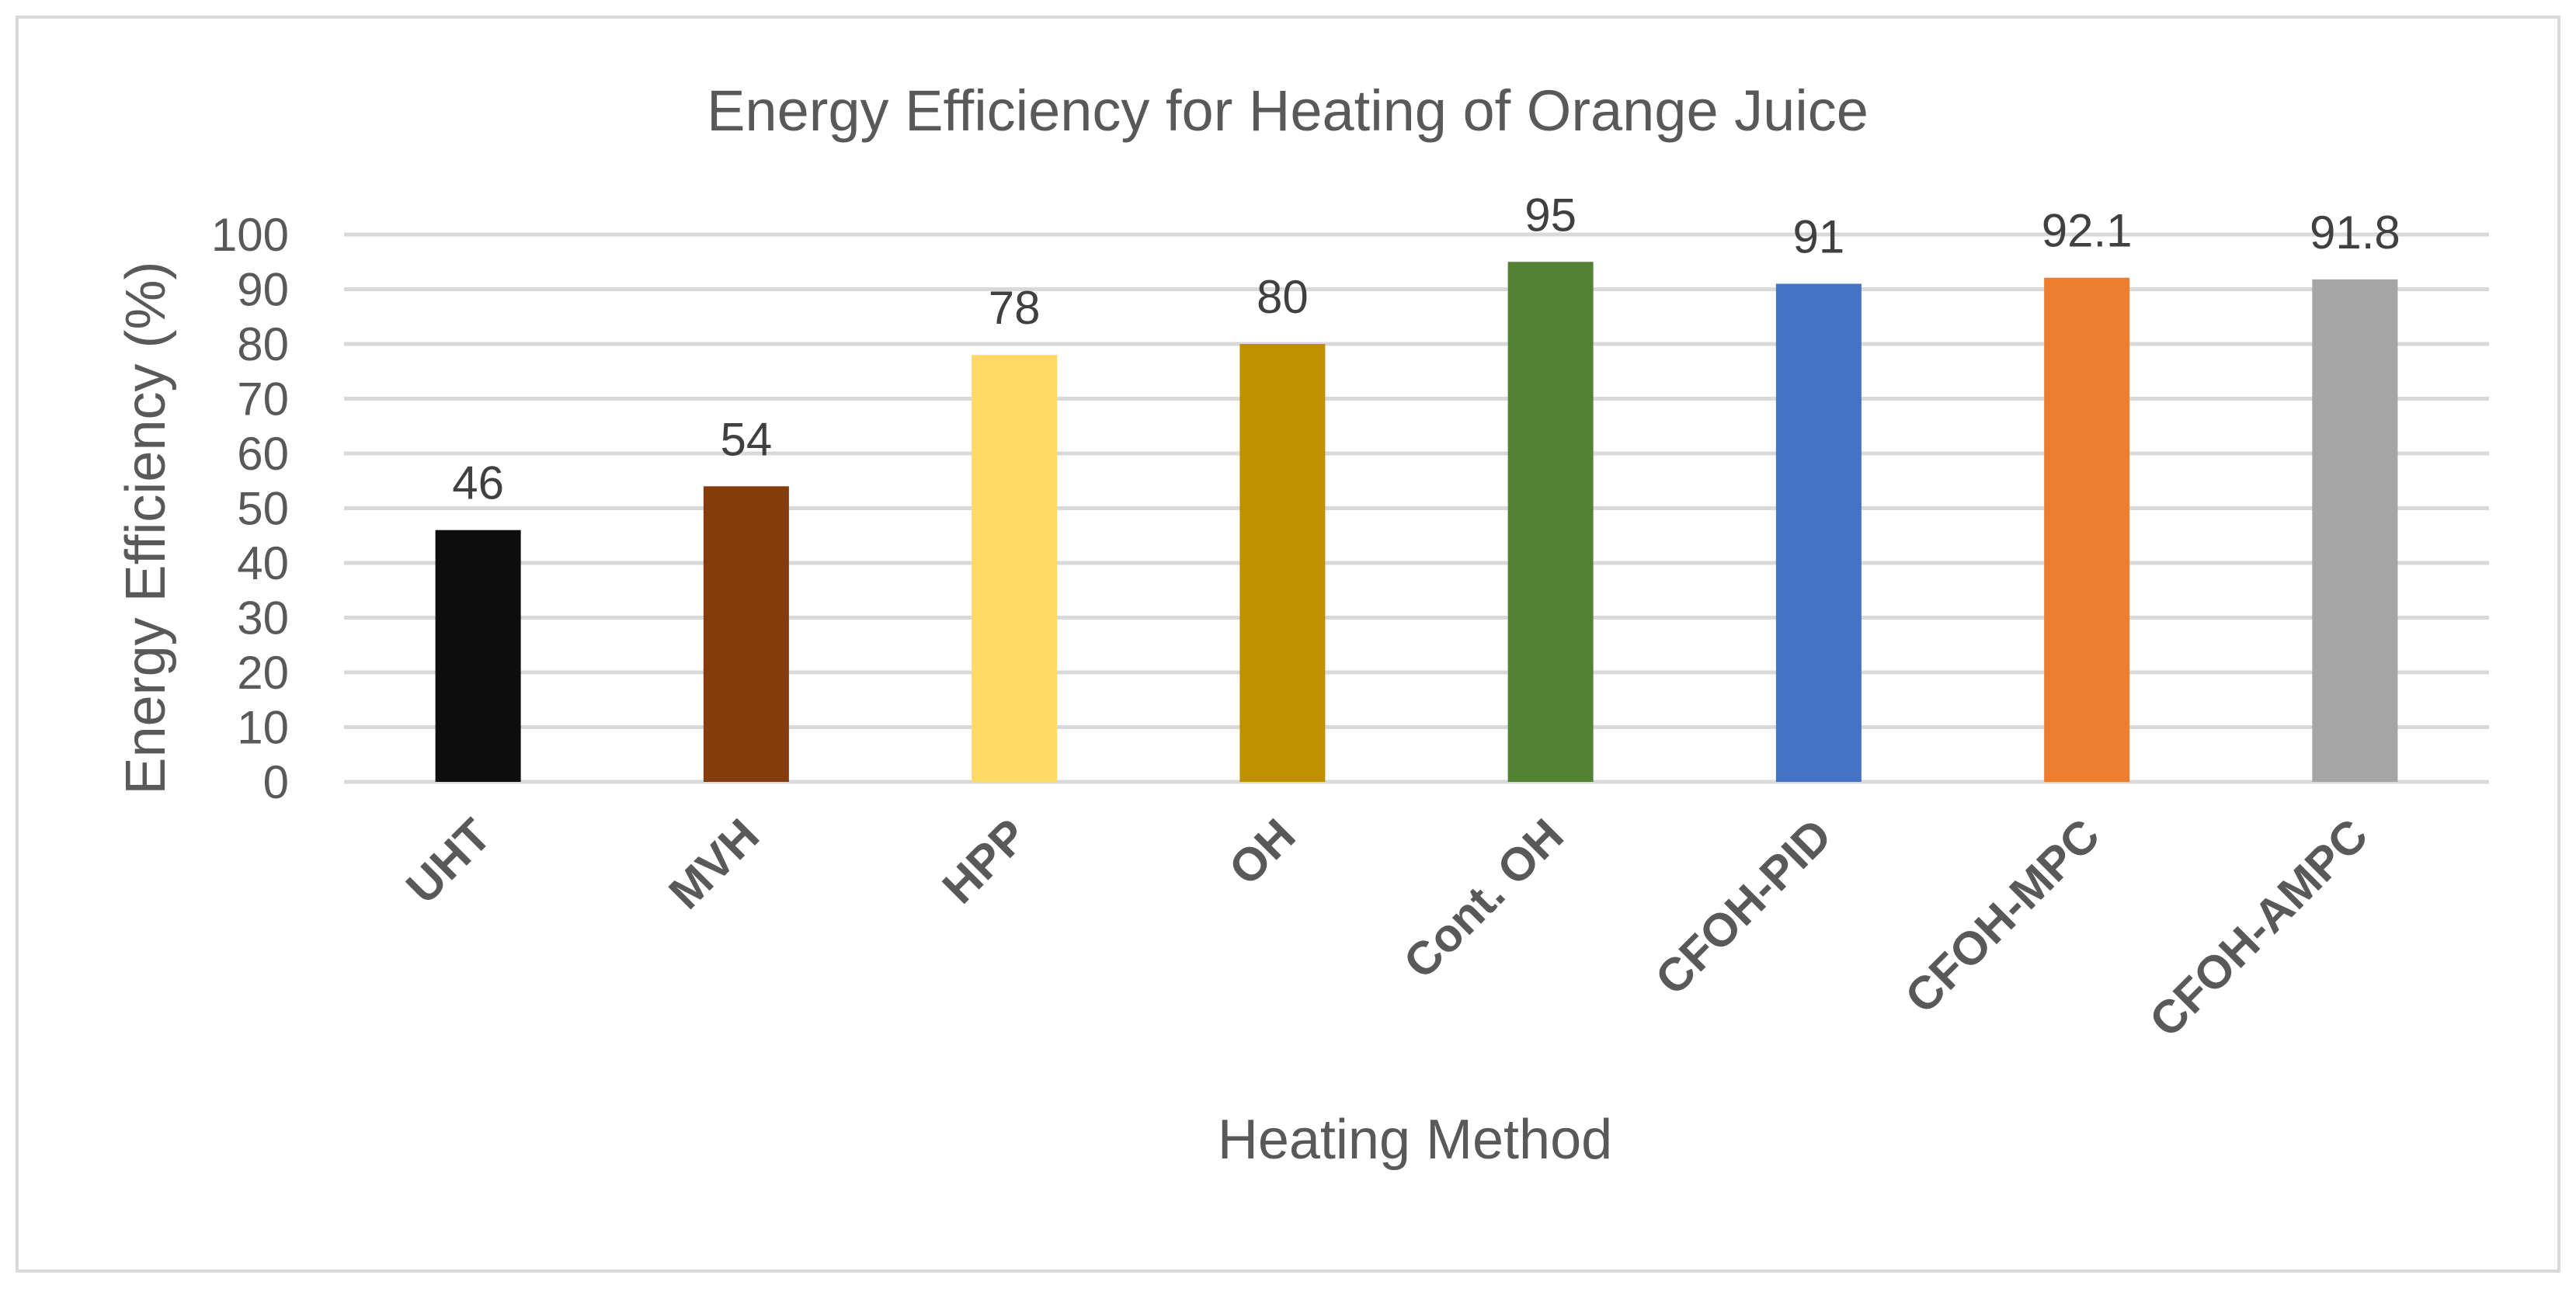 This screenshot has width=2576, height=1292. I want to click on x-axis-title: Heating Method, so click(1415, 1140).